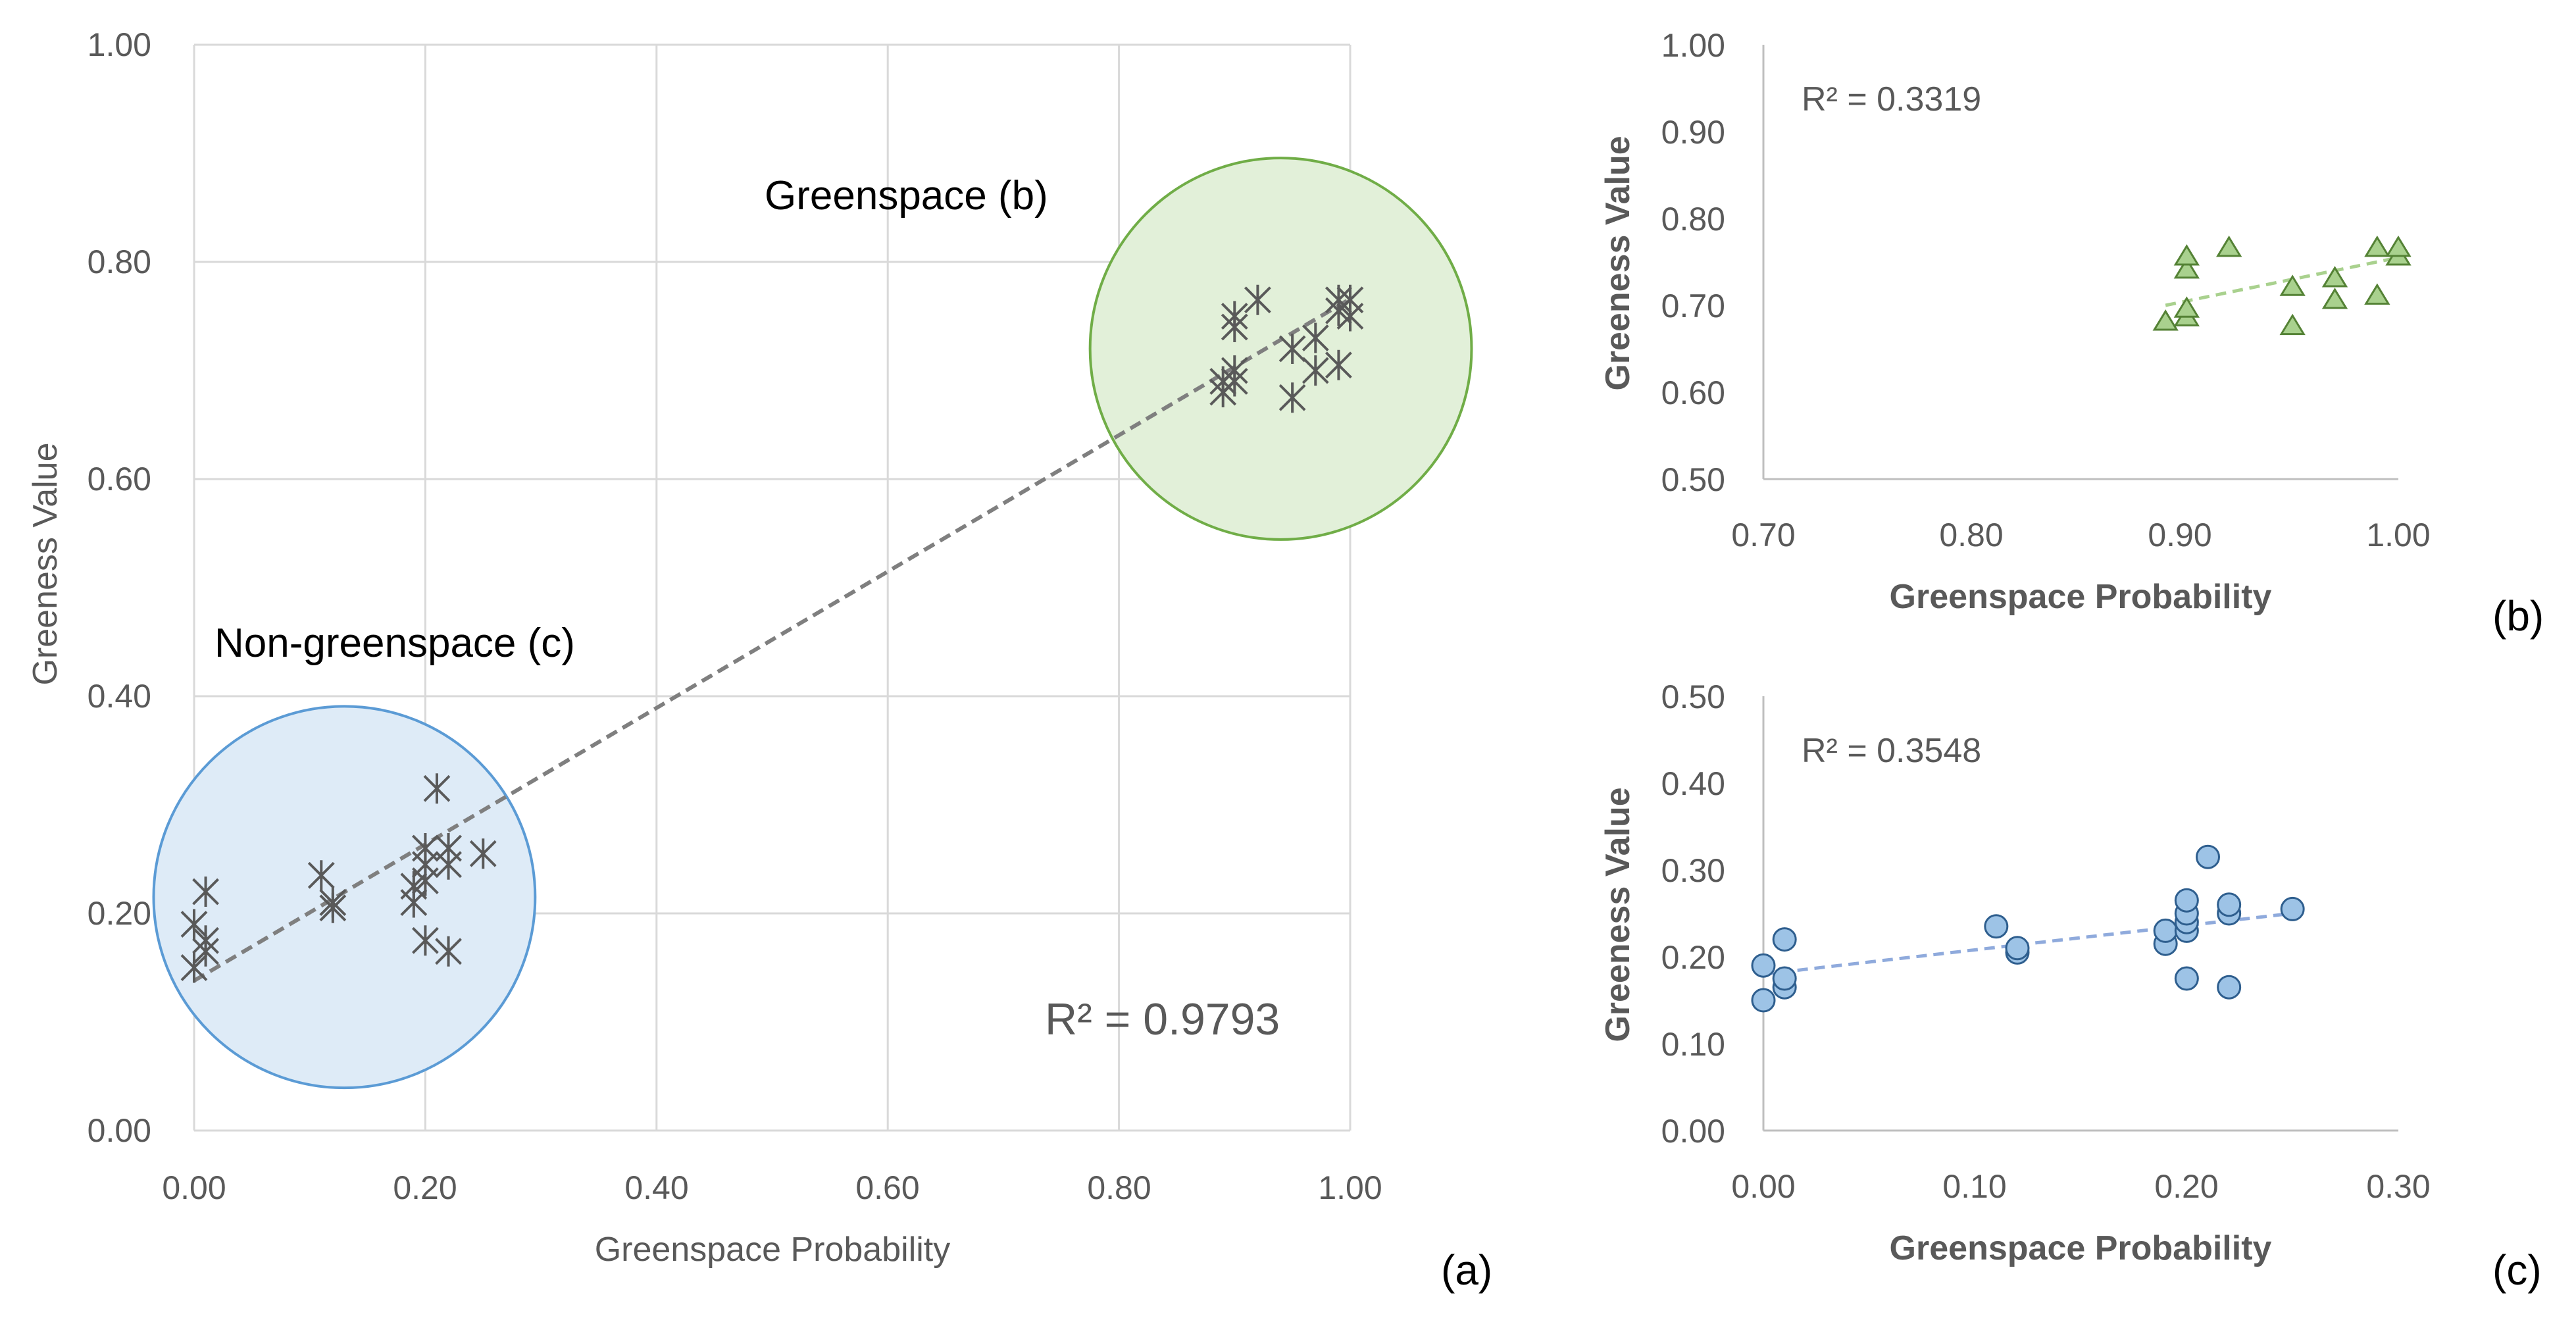  What do you see at coordinates (1892, 751) in the screenshot?
I see `panel-c-r-squared: R² = 0.3548` at bounding box center [1892, 751].